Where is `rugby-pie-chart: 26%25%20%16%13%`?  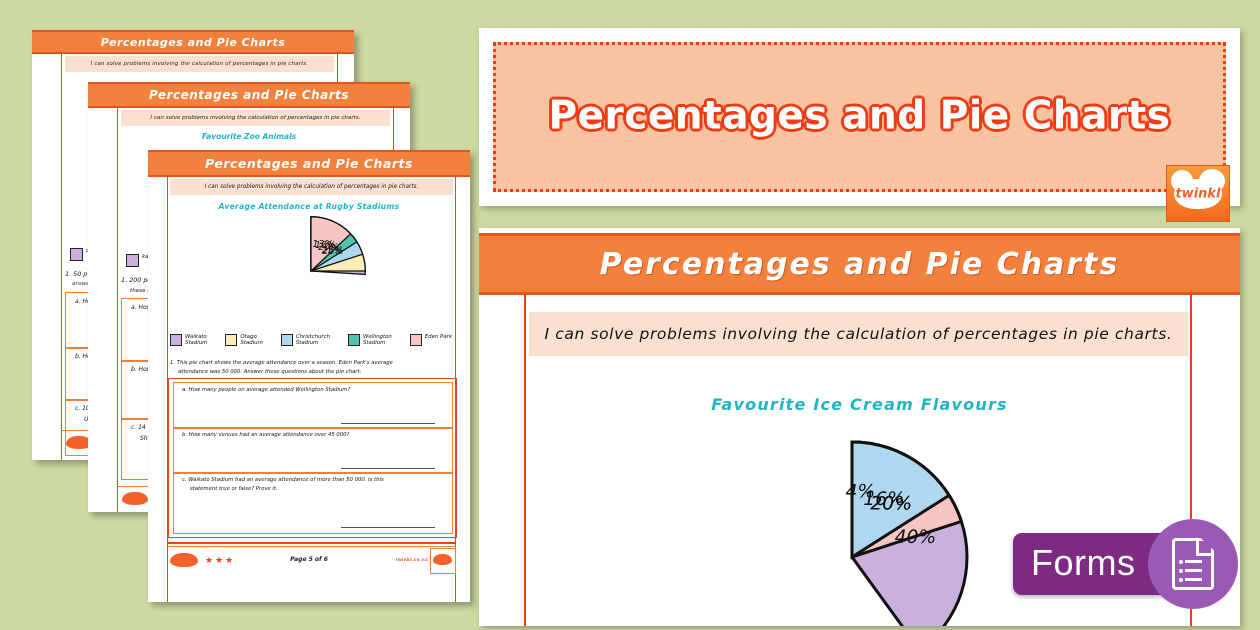 rugby-pie-chart: 26%25%20%16%13% is located at coordinates (338, 246).